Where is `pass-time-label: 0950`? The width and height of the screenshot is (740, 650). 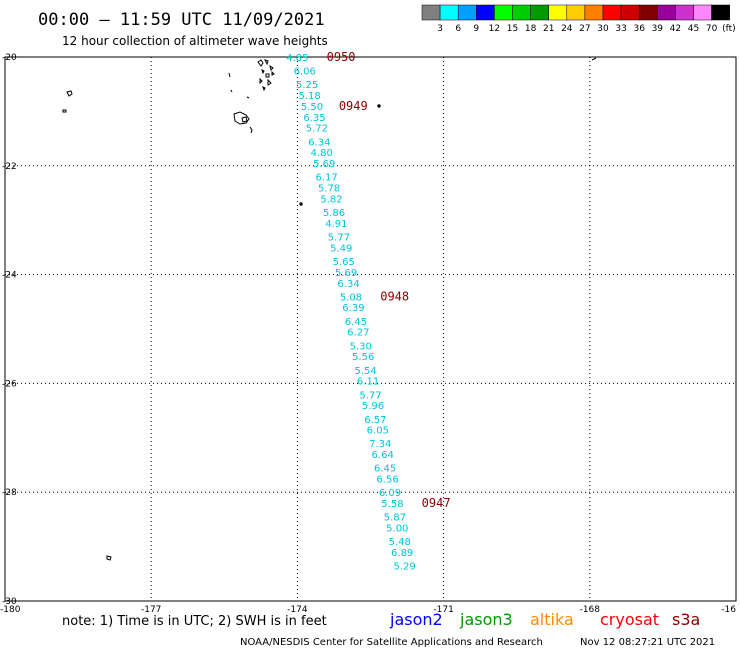 pass-time-label: 0950 is located at coordinates (341, 57).